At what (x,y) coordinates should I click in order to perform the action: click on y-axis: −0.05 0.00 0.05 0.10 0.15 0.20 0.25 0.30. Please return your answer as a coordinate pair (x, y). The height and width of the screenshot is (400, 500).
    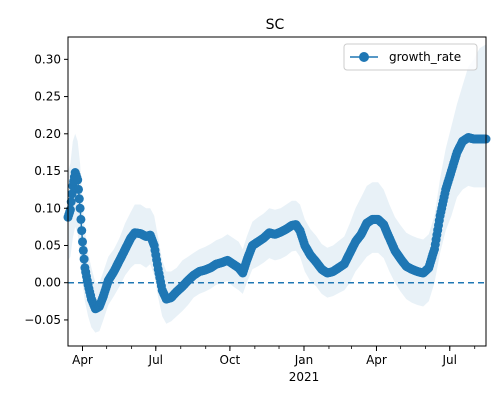
    Looking at the image, I should click on (46, 189).